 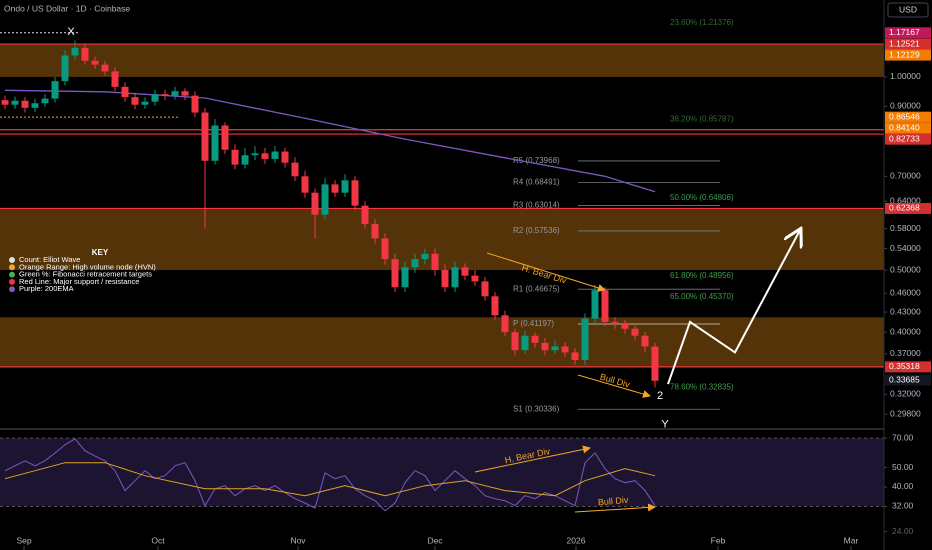 I want to click on y-tick-label: 1.00000, so click(x=905, y=76).